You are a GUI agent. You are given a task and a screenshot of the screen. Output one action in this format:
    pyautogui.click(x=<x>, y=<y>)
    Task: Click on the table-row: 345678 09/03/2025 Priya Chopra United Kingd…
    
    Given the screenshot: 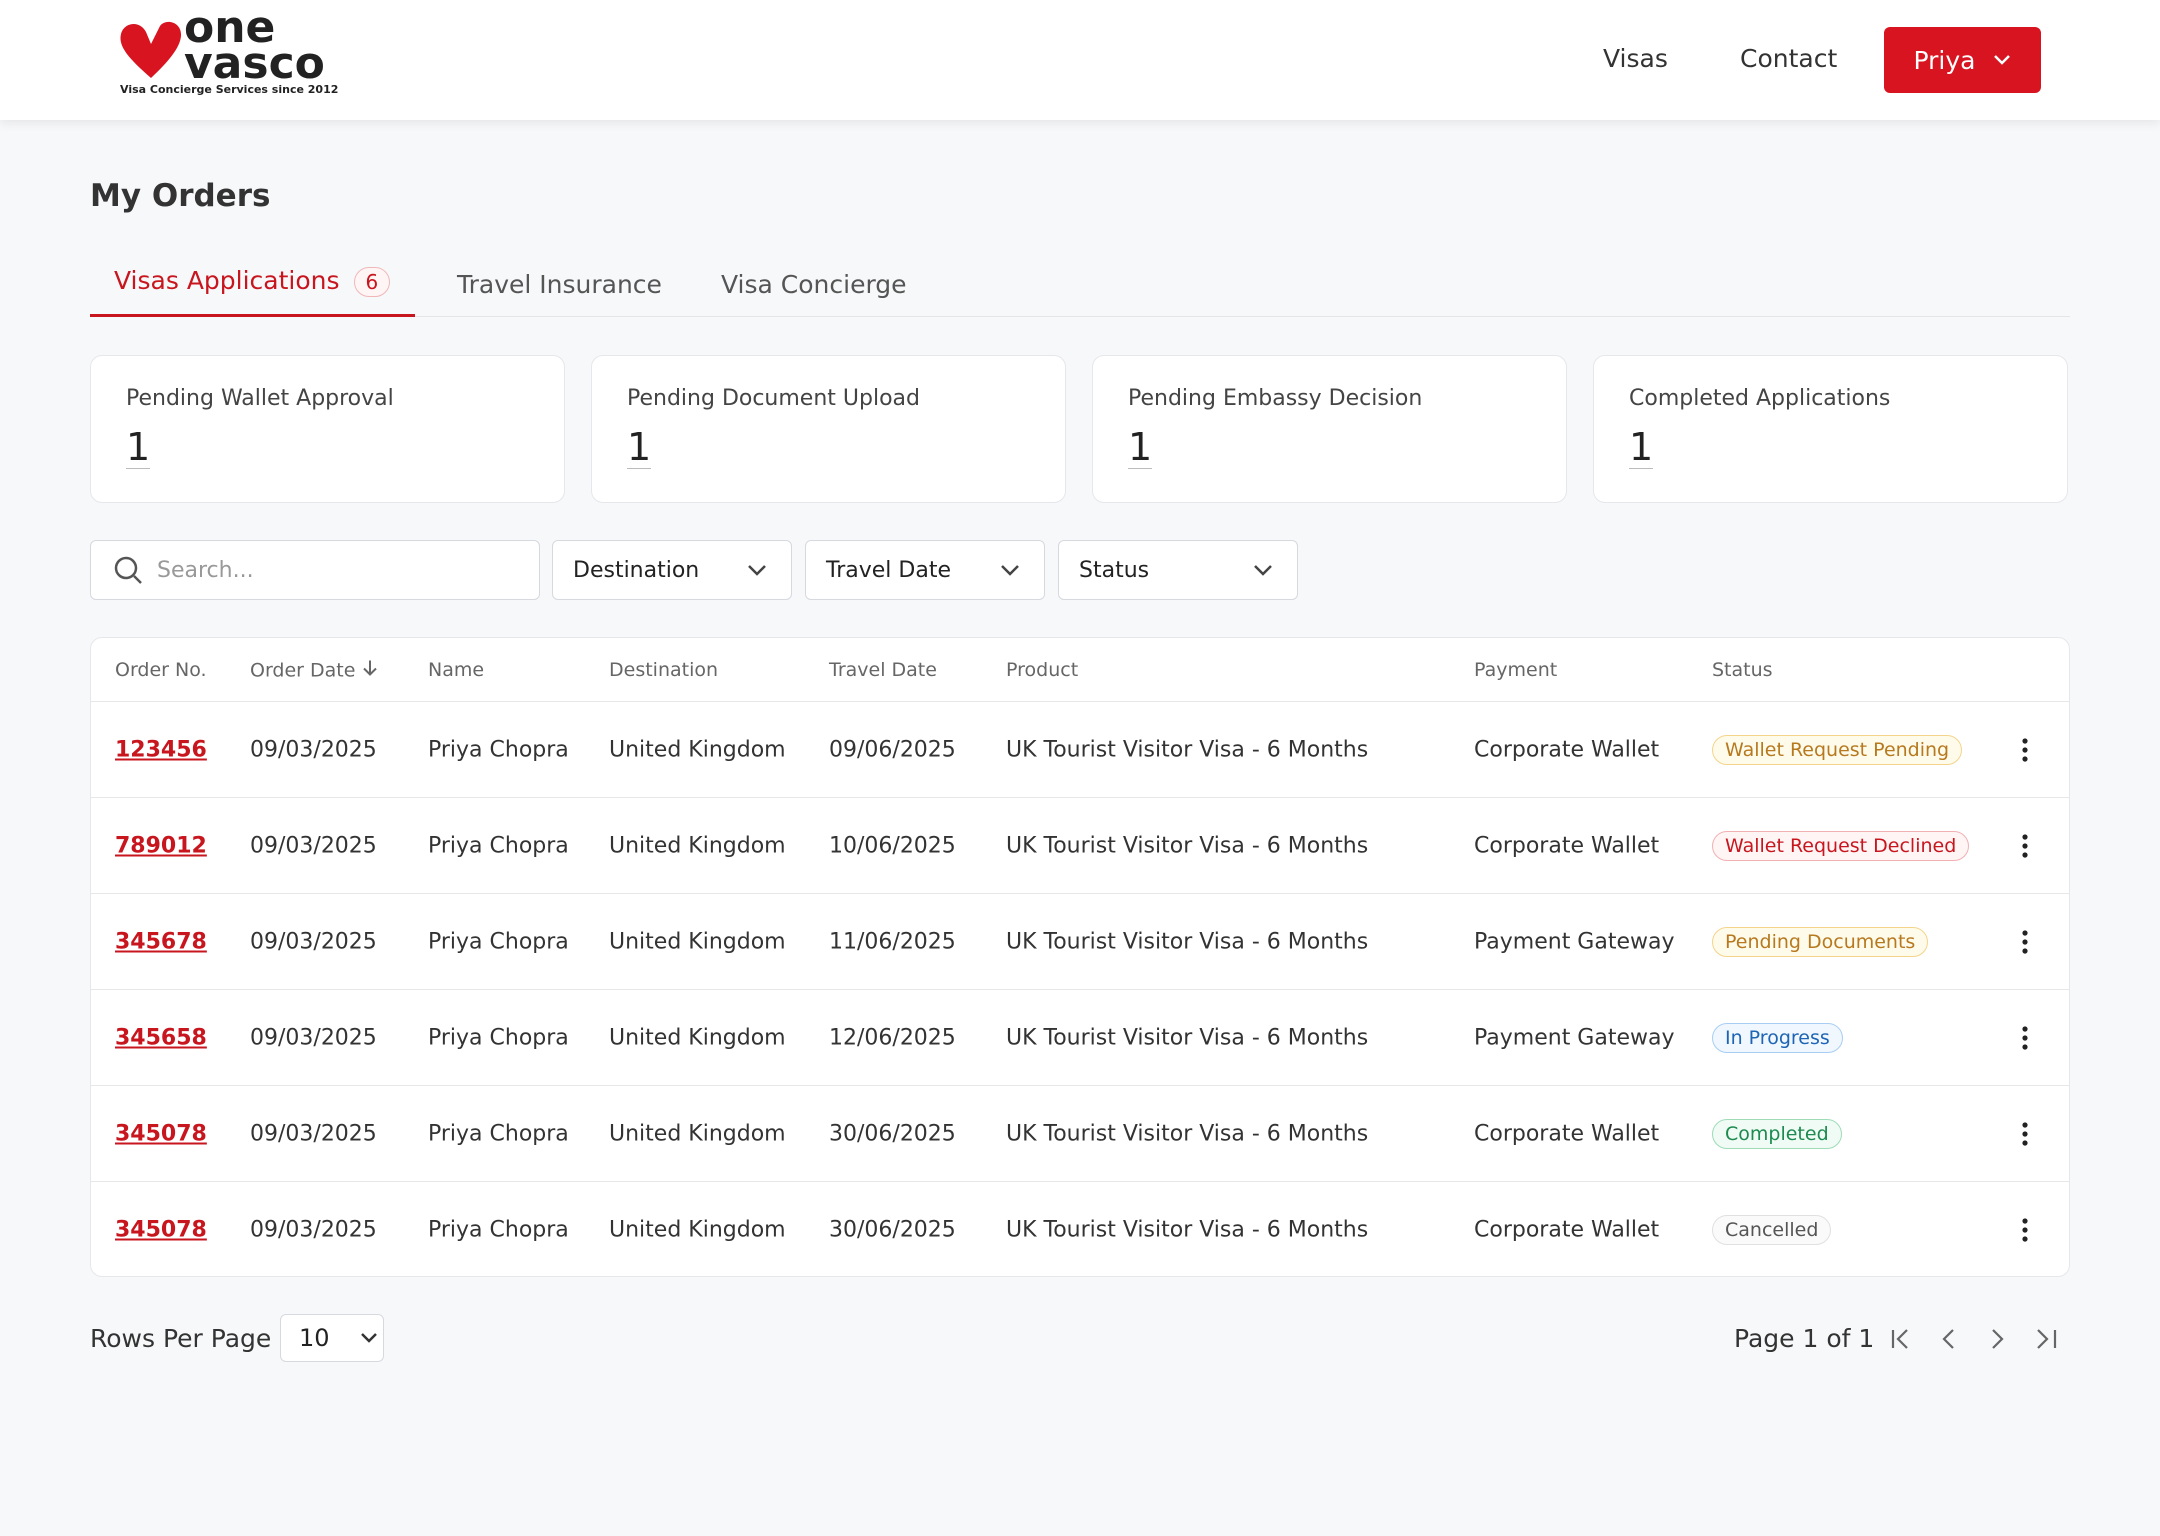 What is the action you would take?
    pyautogui.click(x=1080, y=942)
    